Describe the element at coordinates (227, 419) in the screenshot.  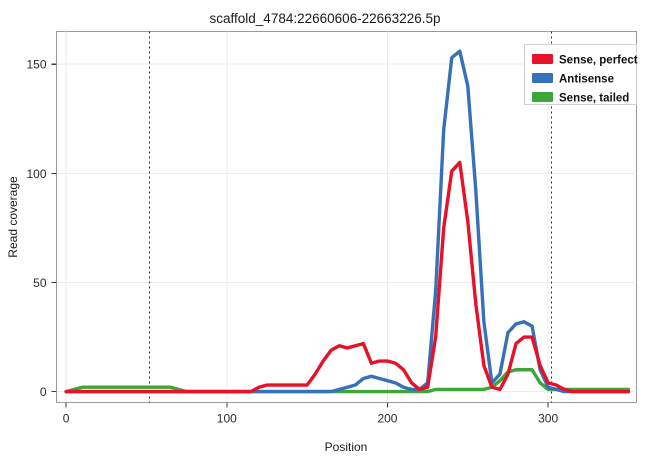
I see `x-tick-label: 100` at that location.